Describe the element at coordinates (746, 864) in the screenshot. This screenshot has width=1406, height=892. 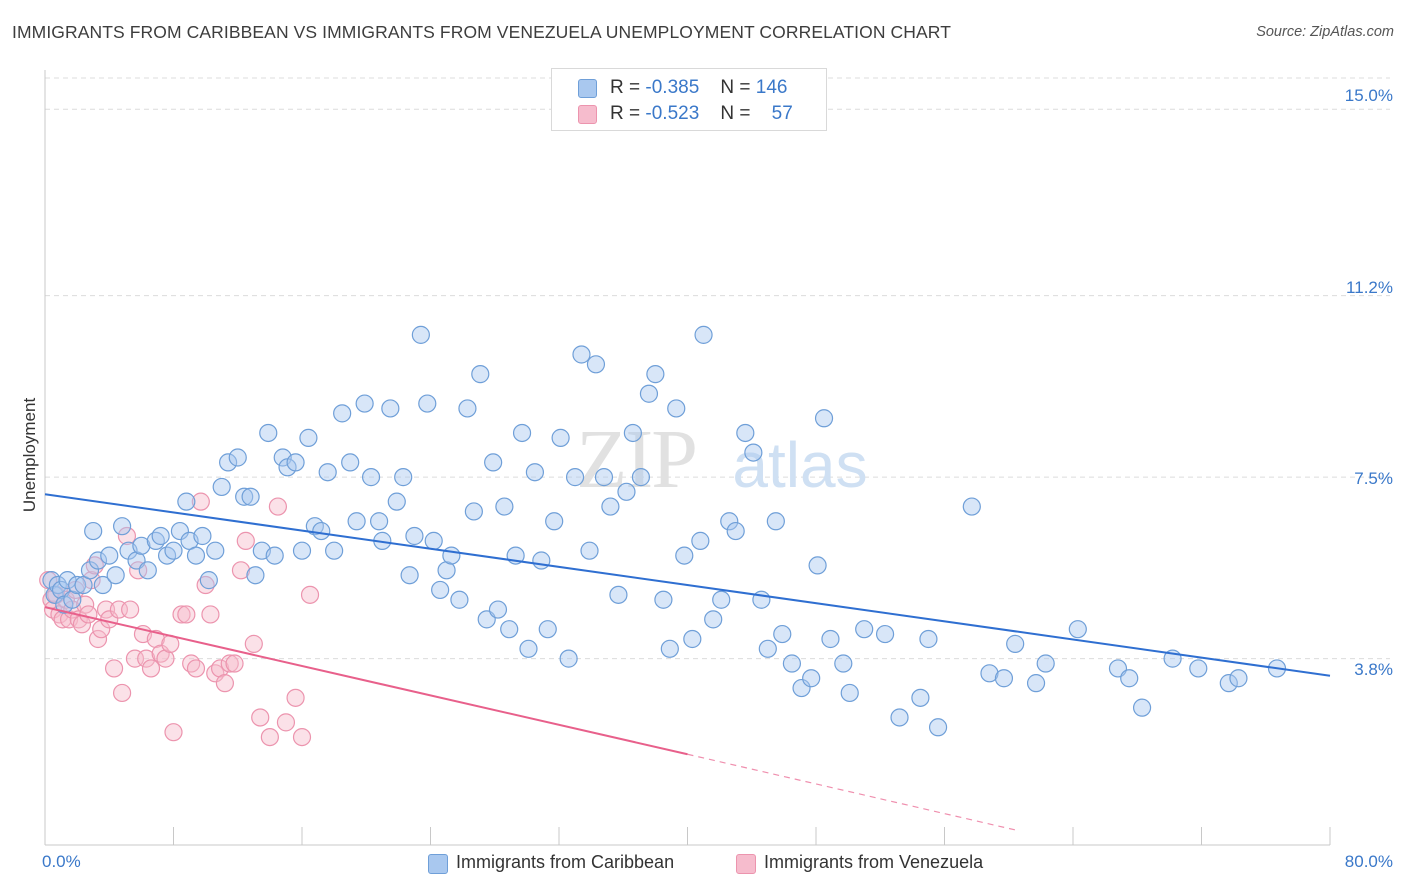
I see `venezuela-legend-icon` at that location.